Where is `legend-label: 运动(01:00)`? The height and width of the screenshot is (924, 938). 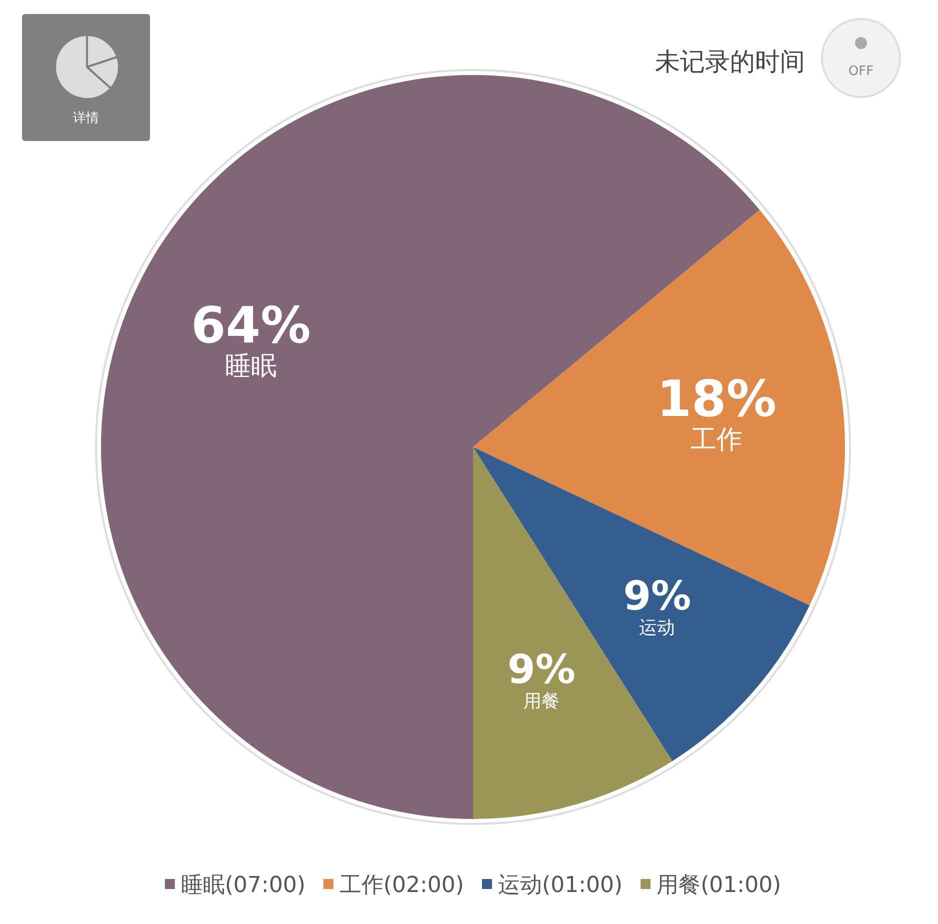 legend-label: 运动(01:00) is located at coordinates (560, 885).